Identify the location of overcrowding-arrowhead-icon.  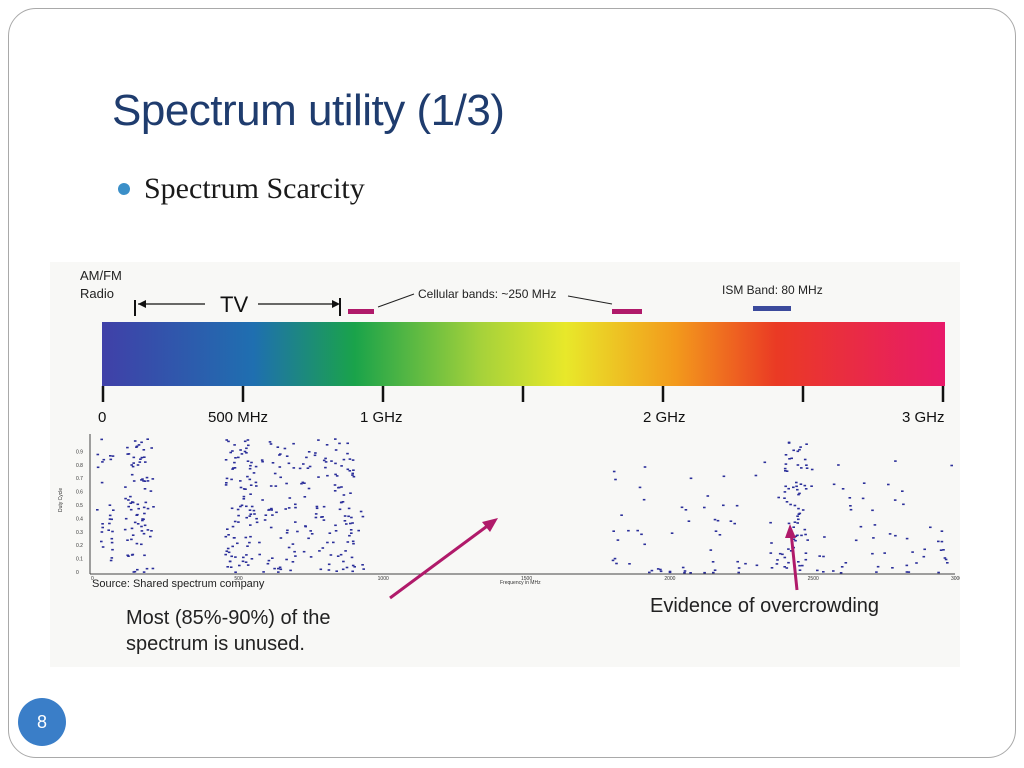
(790, 531).